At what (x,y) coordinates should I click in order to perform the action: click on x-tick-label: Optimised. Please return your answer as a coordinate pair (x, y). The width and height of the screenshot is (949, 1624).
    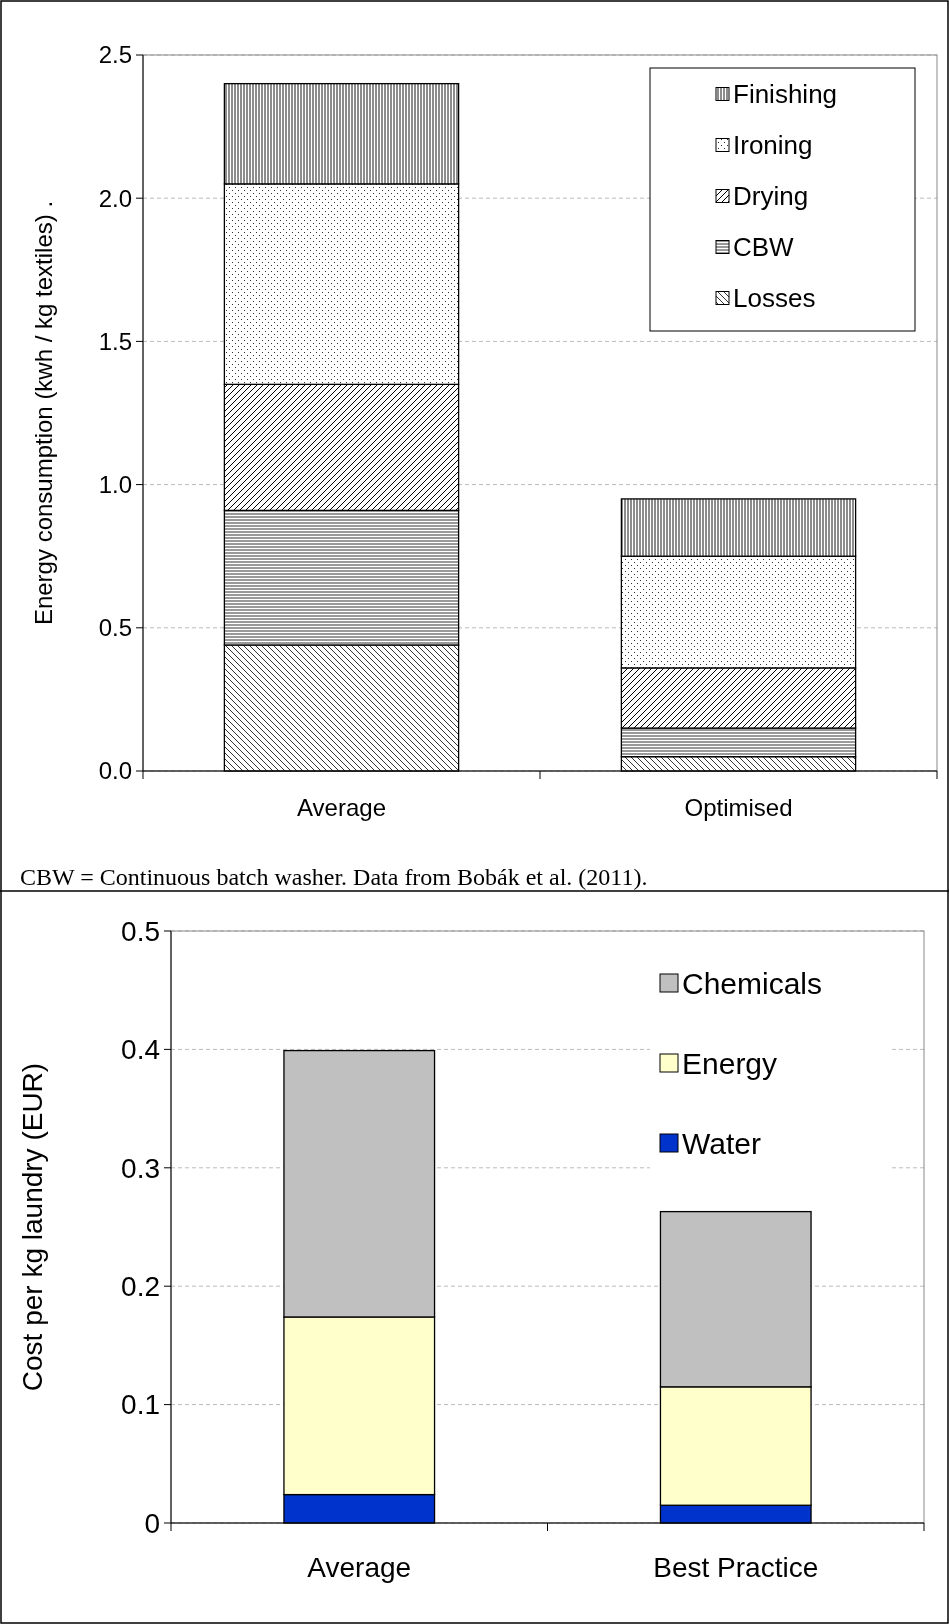
    Looking at the image, I should click on (738, 807).